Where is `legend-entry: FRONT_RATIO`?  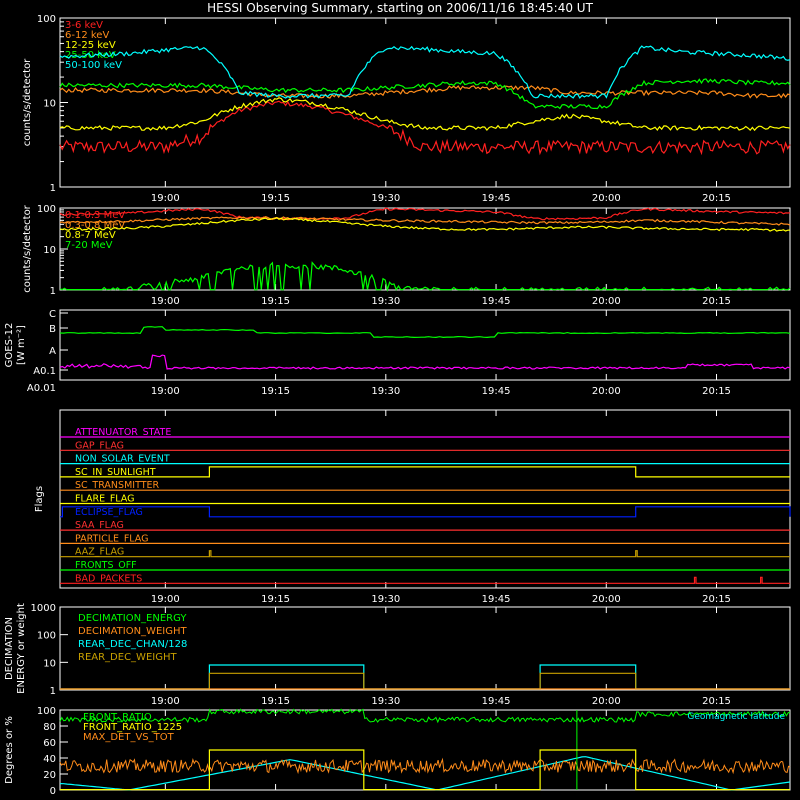
legend-entry: FRONT_RATIO is located at coordinates (117, 717).